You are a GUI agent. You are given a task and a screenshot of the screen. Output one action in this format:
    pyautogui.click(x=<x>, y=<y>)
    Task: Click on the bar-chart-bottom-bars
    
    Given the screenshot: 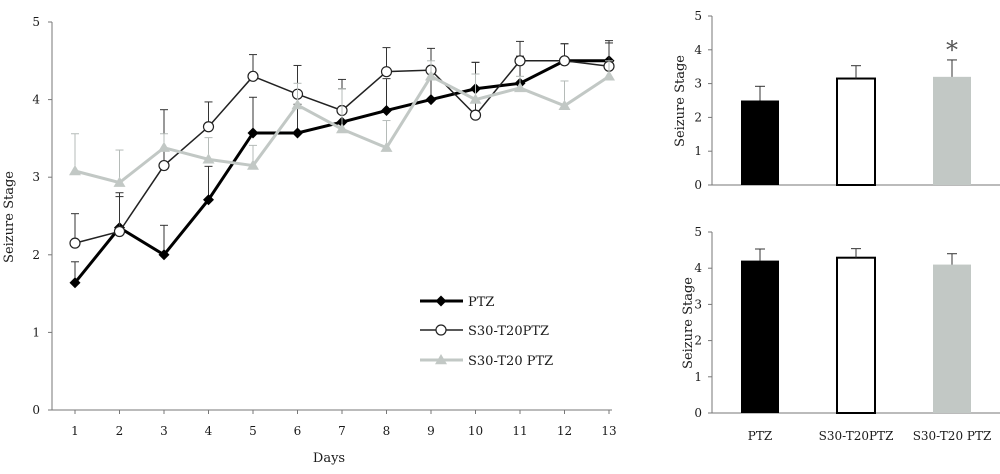 What is the action you would take?
    pyautogui.click(x=856, y=331)
    